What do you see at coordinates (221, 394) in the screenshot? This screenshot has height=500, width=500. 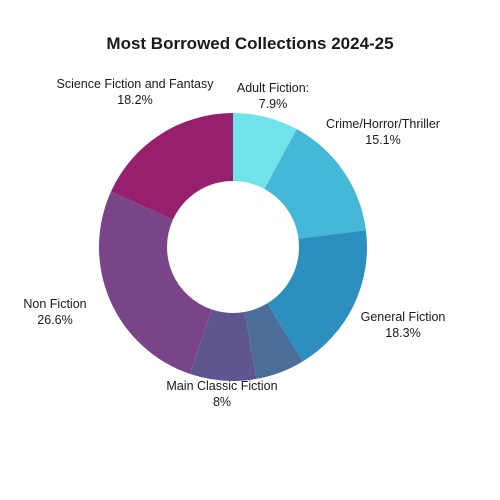 I see `slice-label: Main Classic Fiction 8%` at bounding box center [221, 394].